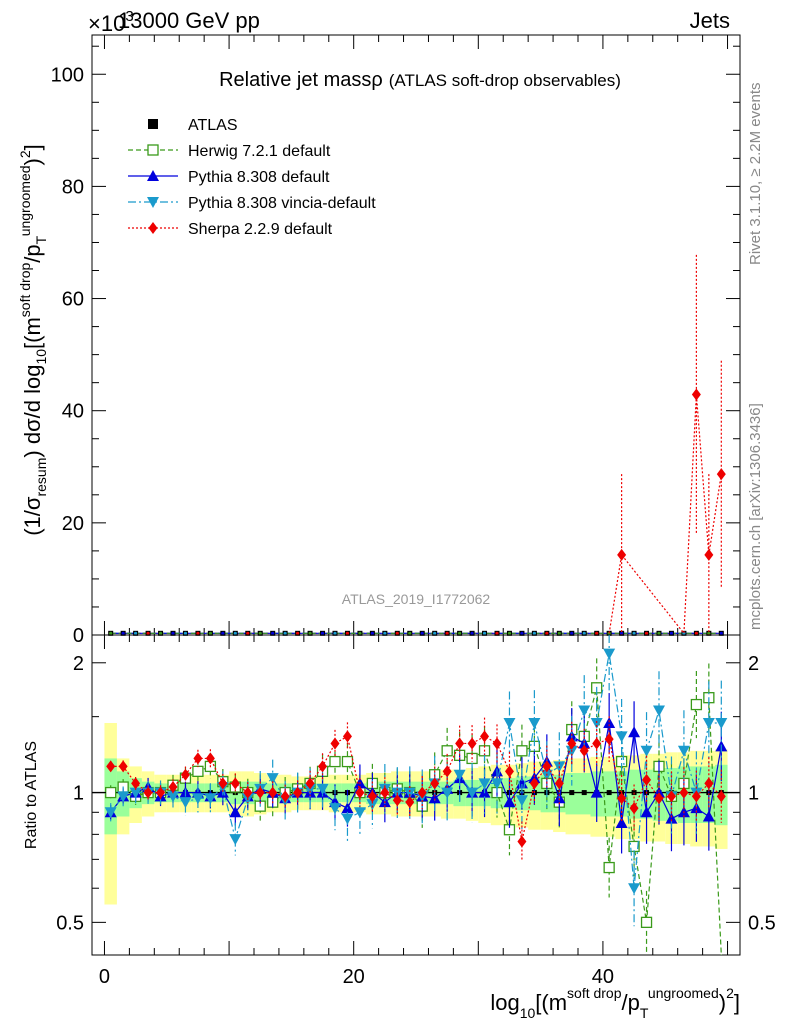  What do you see at coordinates (78, 636) in the screenshot?
I see `main-y-tick-label: 0` at bounding box center [78, 636].